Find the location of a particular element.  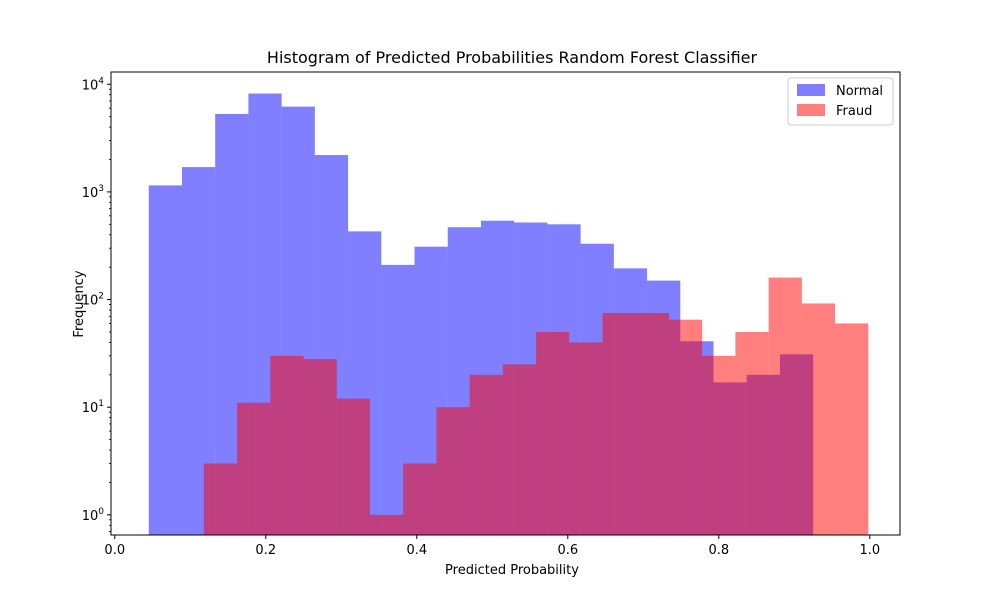

y-tick-label-0: 10⁰ is located at coordinates (93, 515).